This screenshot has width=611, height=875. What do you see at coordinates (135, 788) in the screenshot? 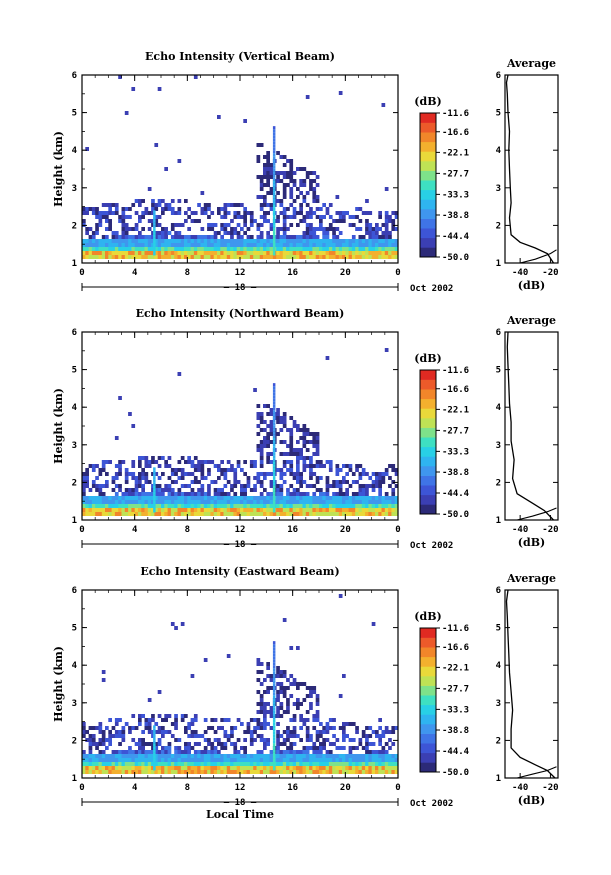
I see `x-tick-label: 4` at bounding box center [135, 788].